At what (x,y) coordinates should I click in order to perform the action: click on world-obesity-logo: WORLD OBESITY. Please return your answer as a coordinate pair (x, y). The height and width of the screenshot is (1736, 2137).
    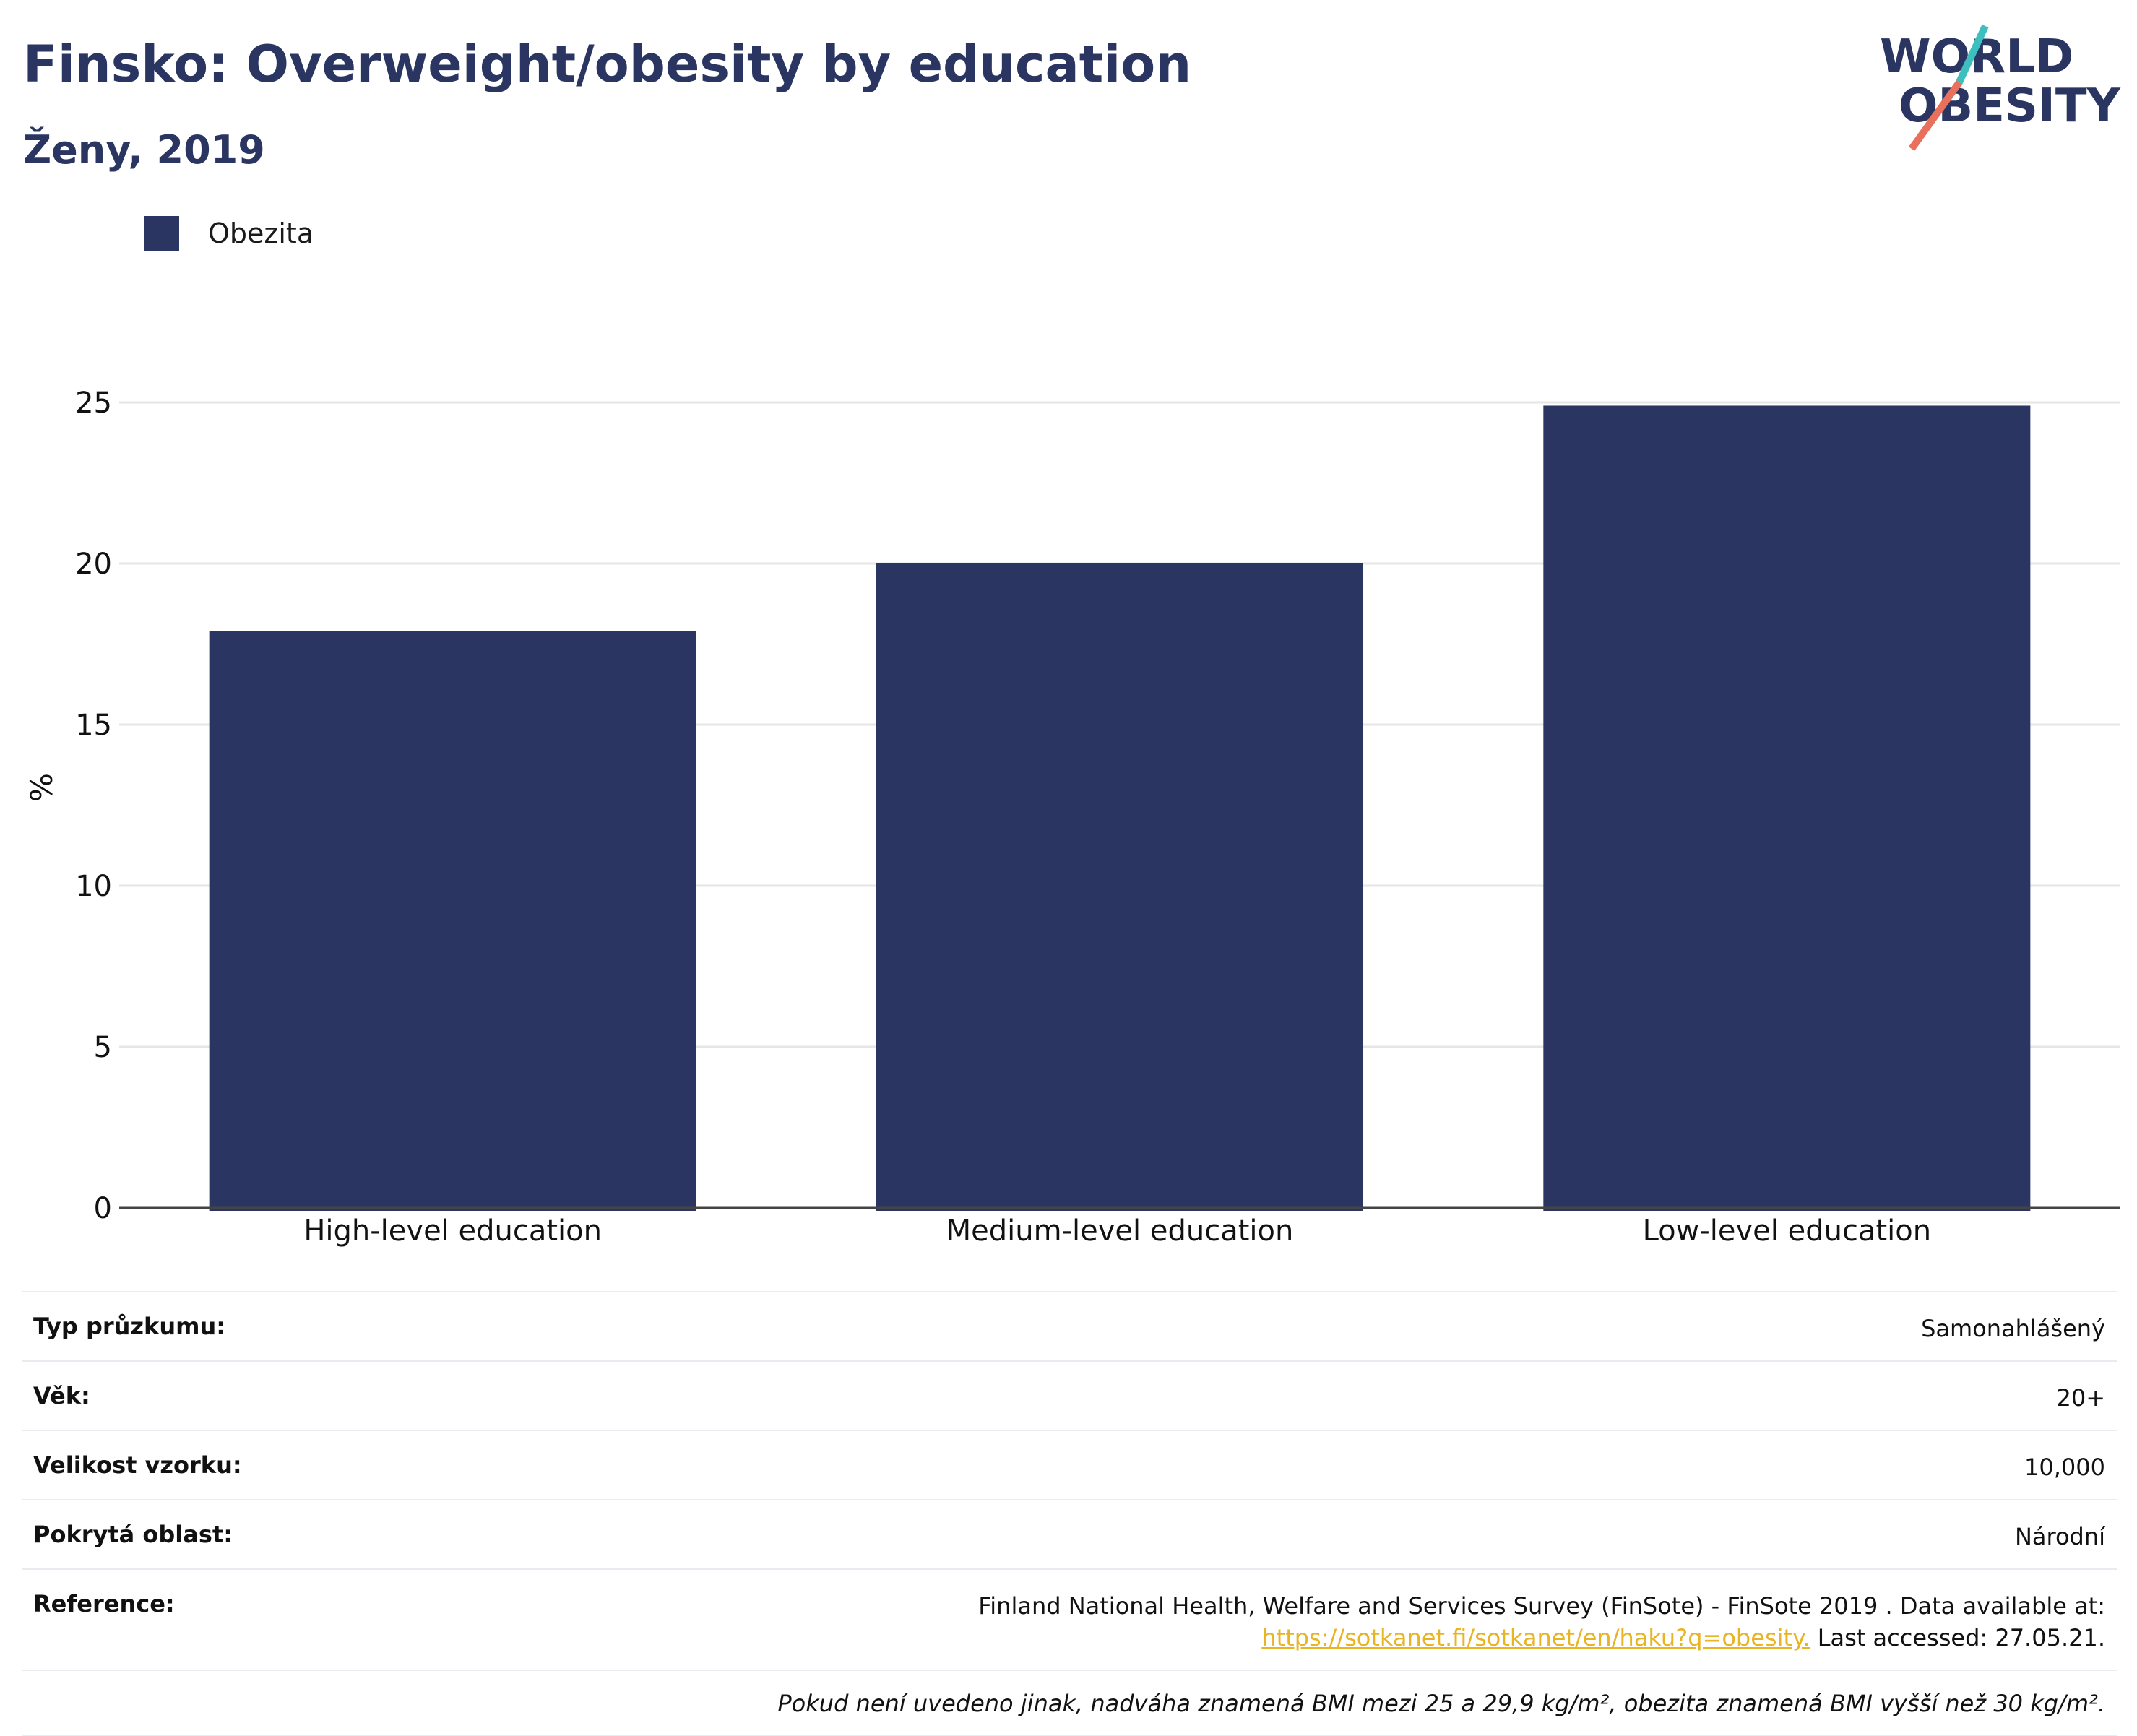
    Looking at the image, I should click on (2000, 88).